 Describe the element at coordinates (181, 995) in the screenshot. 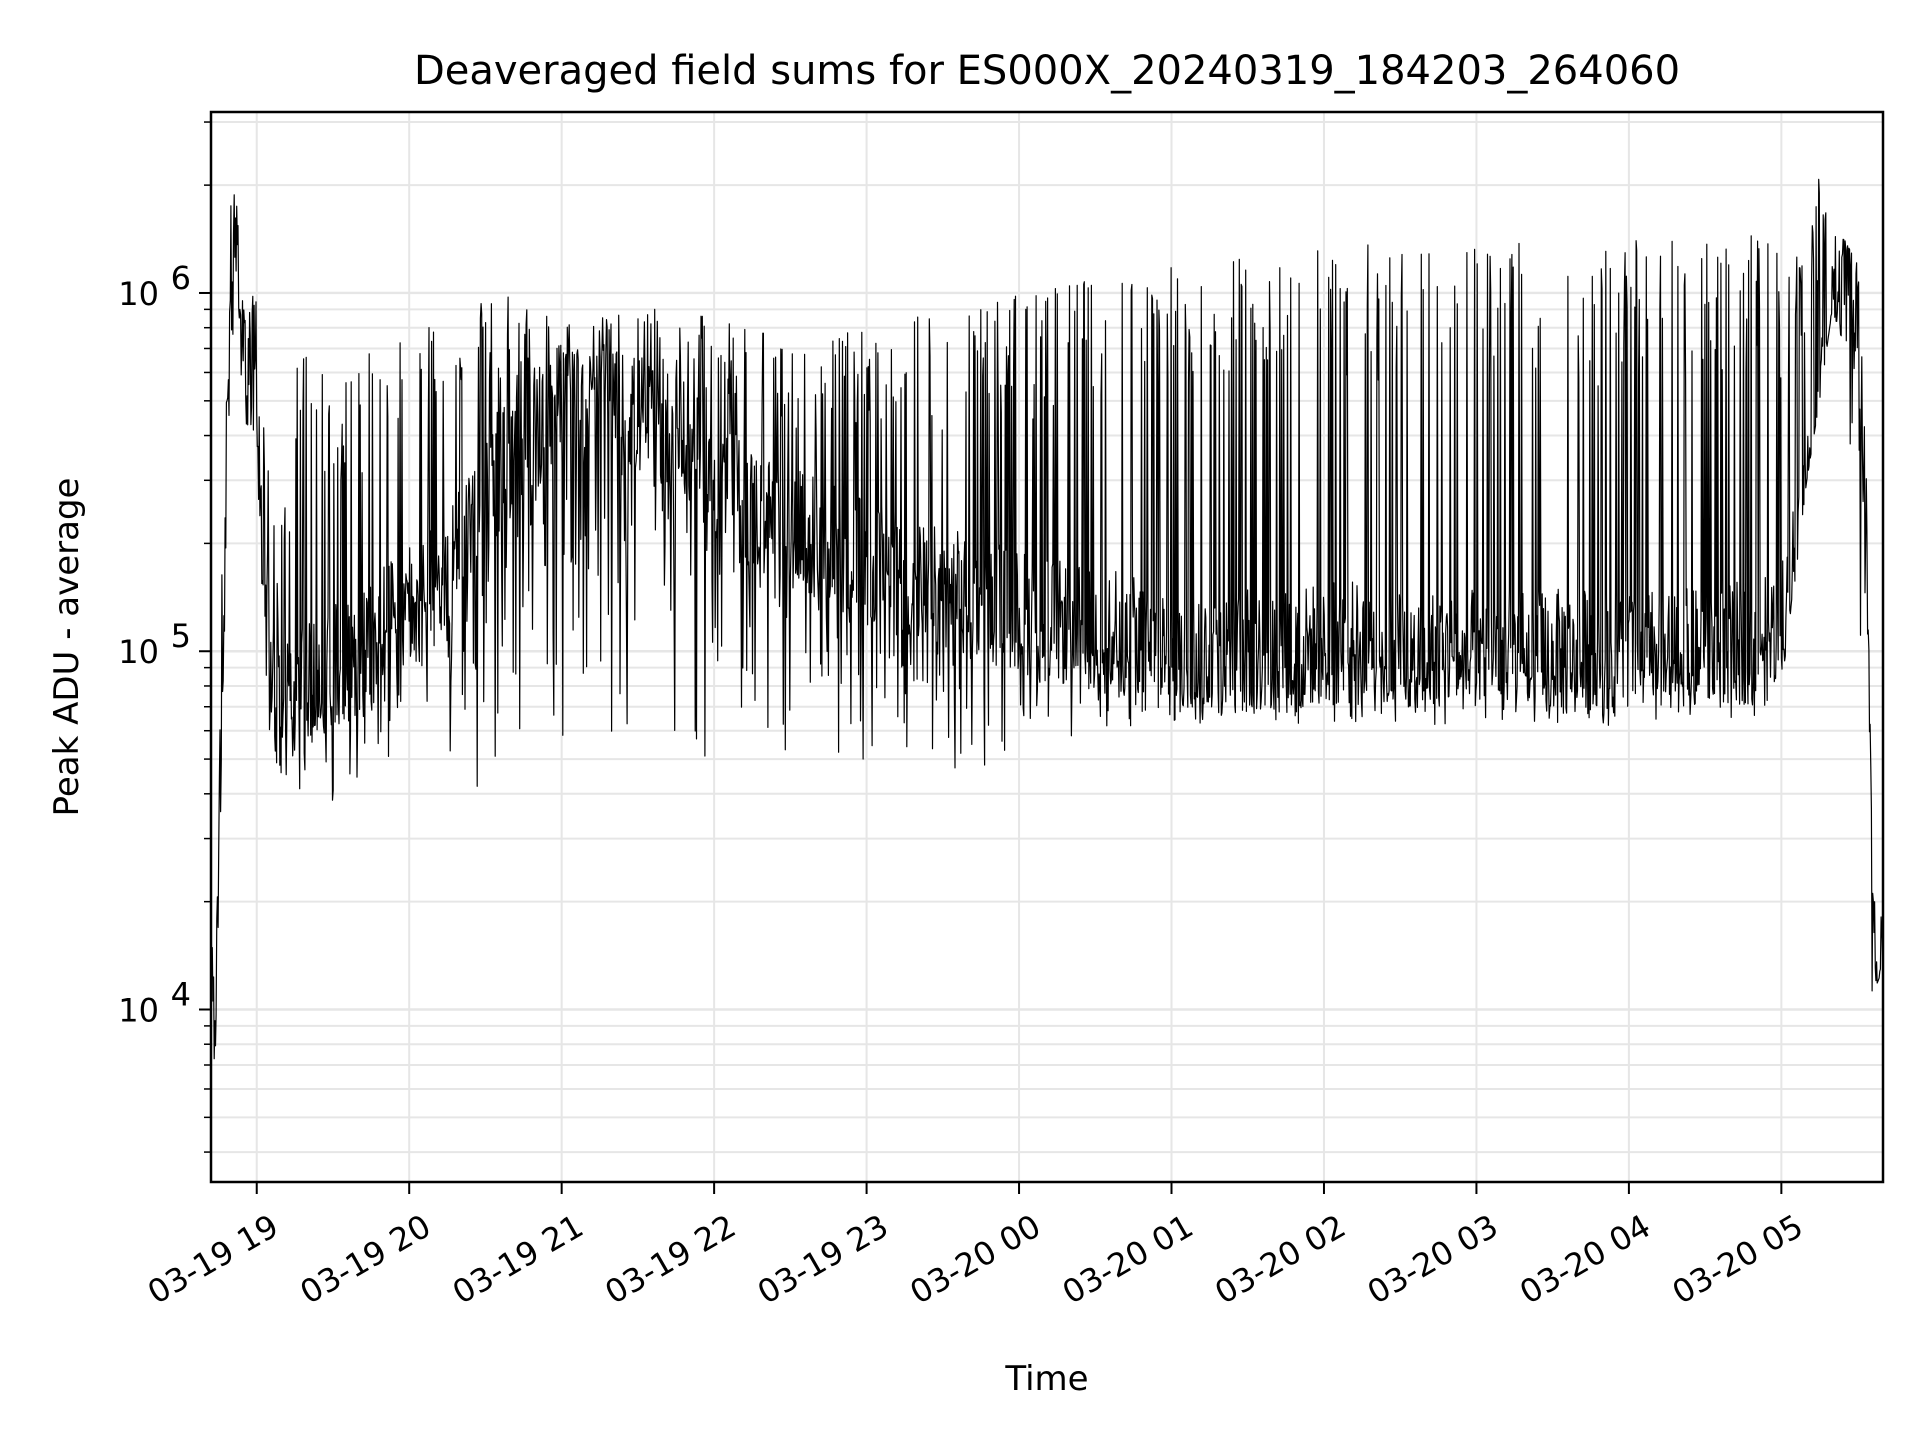

I see `y-tick-exponent: 4` at that location.